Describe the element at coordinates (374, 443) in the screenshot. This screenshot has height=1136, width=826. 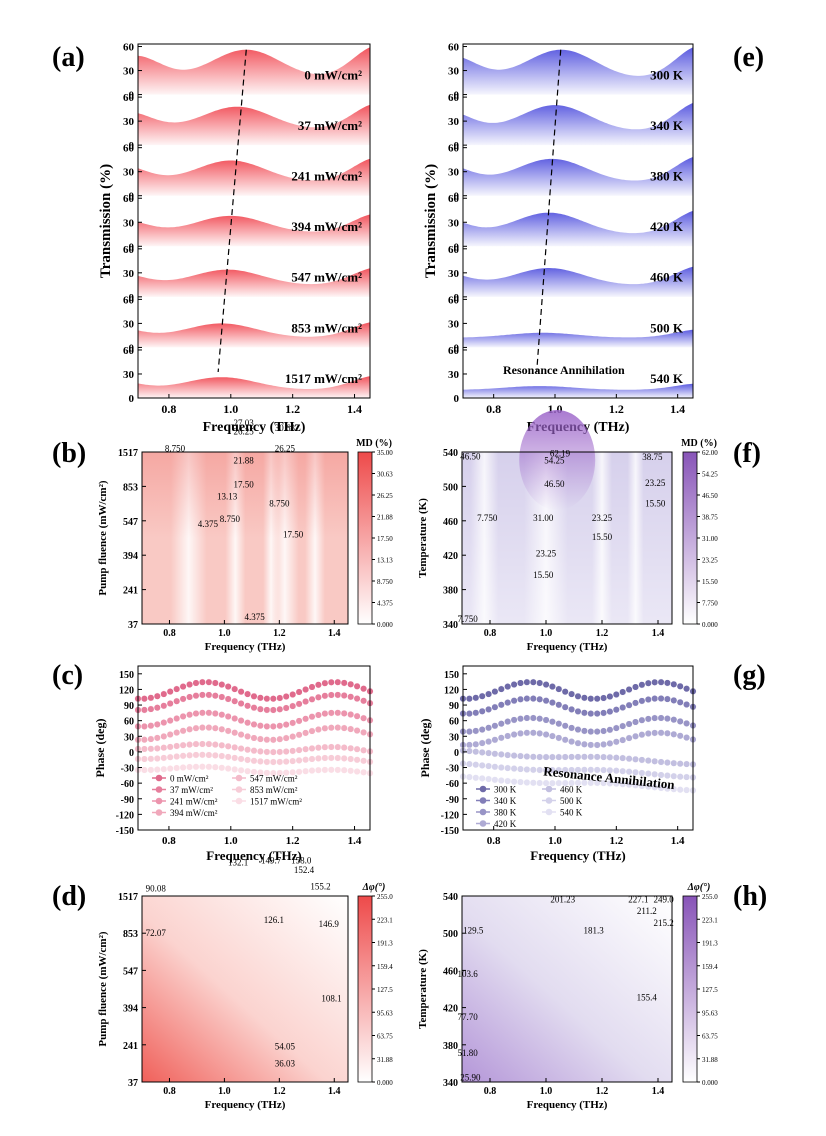
I see `colorbar-title-b: MD (%)` at that location.